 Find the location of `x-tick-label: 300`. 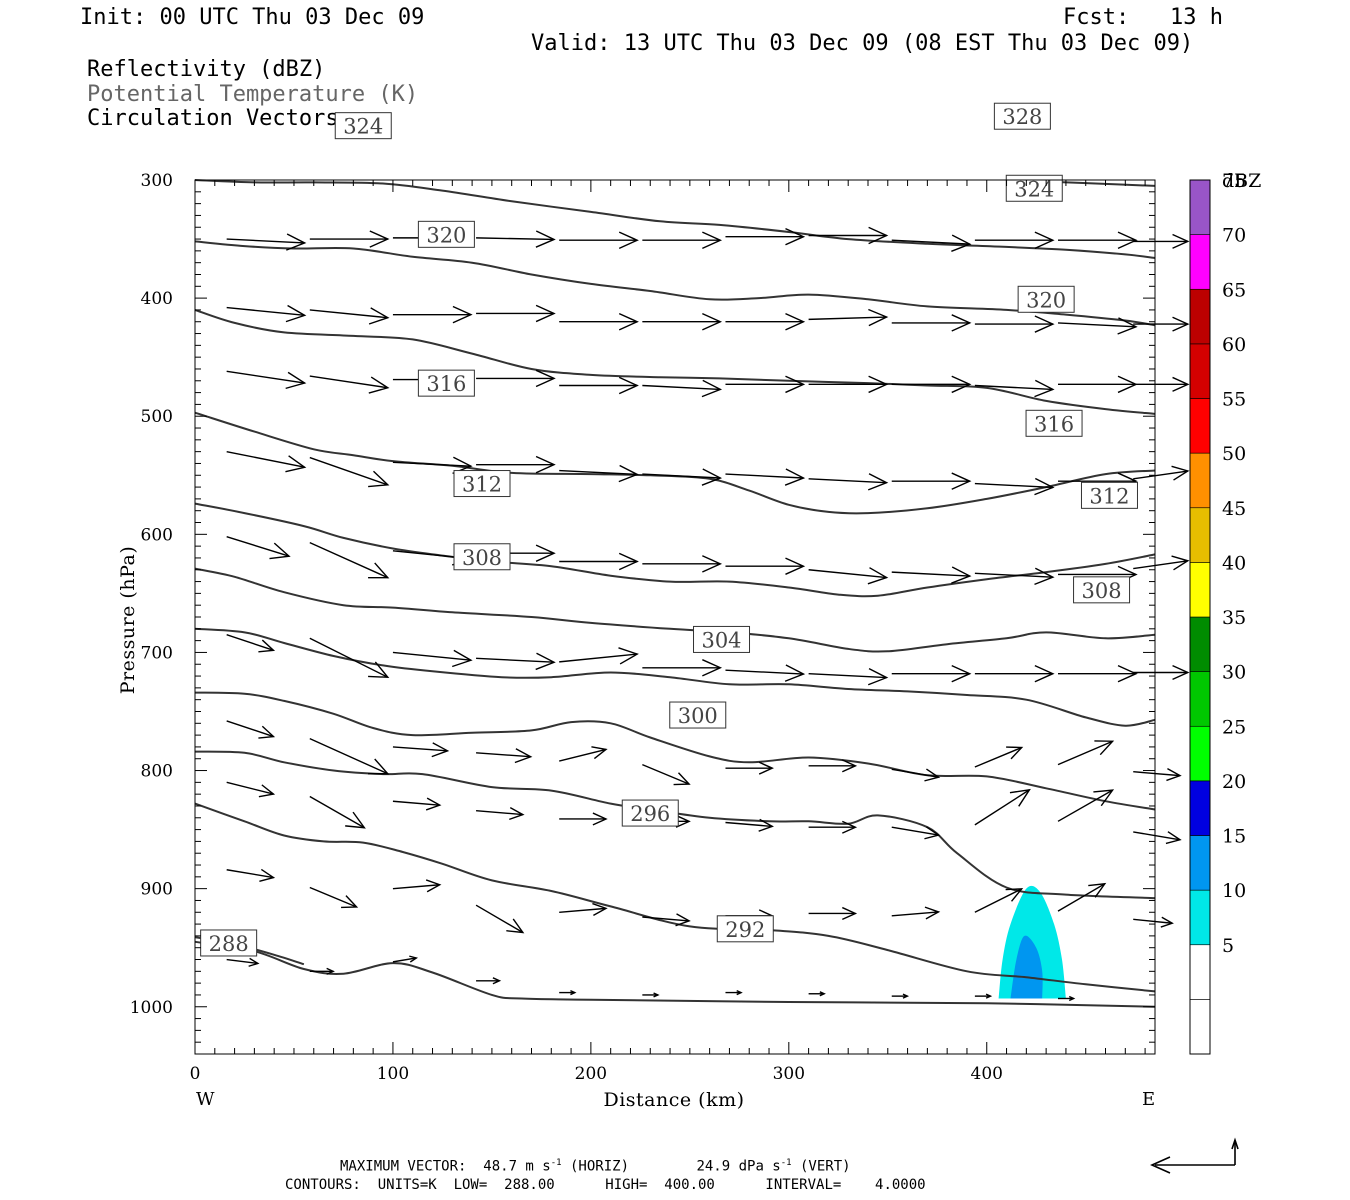

x-tick-label: 300 is located at coordinates (789, 1074).